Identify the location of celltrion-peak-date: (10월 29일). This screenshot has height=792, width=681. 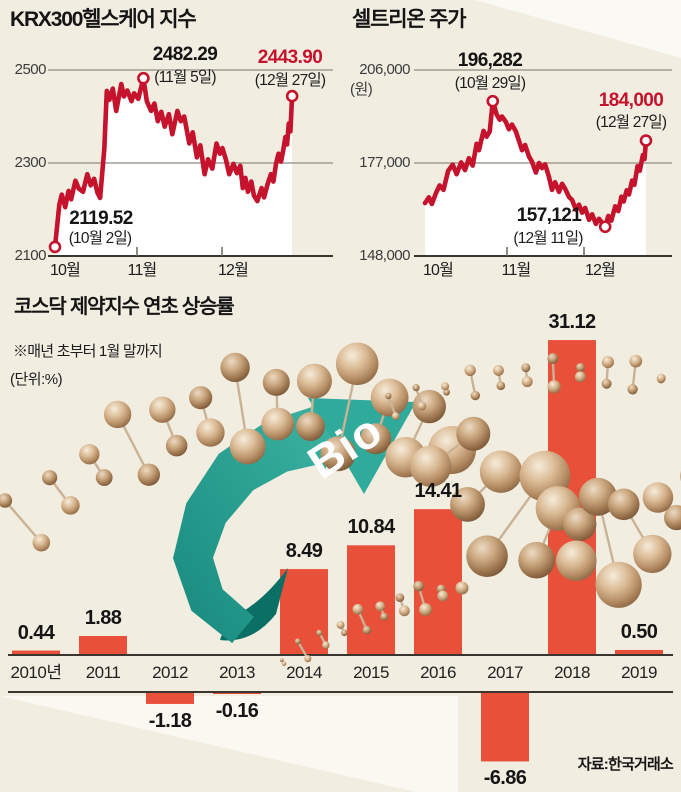
(490, 83).